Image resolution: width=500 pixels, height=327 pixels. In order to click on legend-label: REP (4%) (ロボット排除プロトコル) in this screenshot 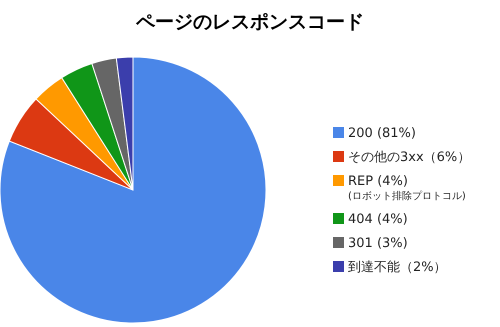, I will do `click(407, 188)`.